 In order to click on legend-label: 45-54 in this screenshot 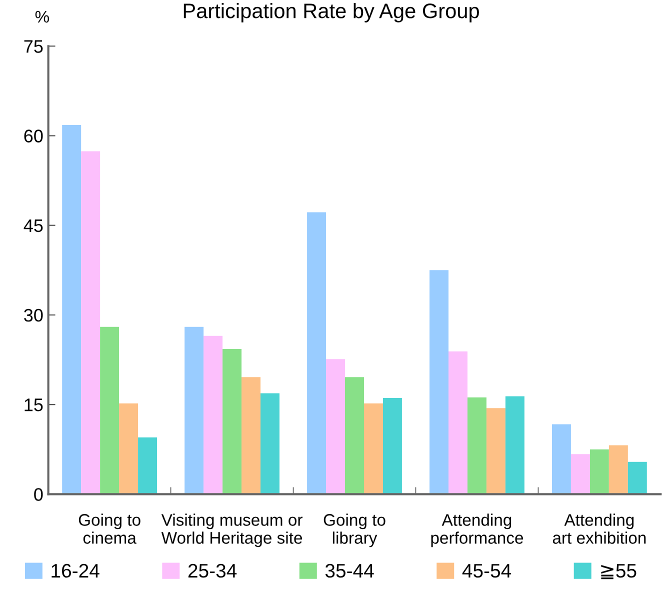, I will do `click(487, 571)`.